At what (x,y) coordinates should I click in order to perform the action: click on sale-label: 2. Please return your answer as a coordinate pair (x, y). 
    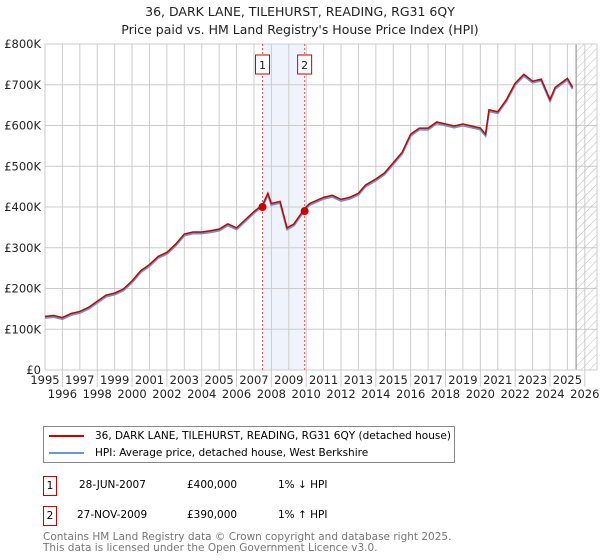
    Looking at the image, I should click on (304, 65).